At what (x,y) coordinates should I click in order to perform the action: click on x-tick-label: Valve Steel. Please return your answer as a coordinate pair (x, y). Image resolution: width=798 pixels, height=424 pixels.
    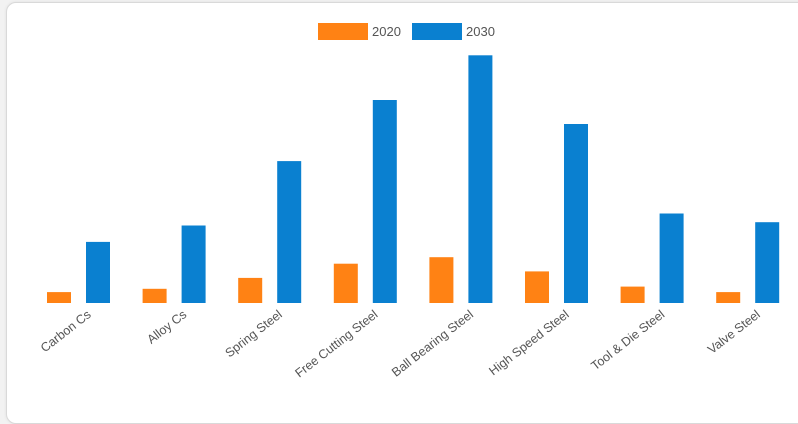
    Looking at the image, I should click on (734, 331).